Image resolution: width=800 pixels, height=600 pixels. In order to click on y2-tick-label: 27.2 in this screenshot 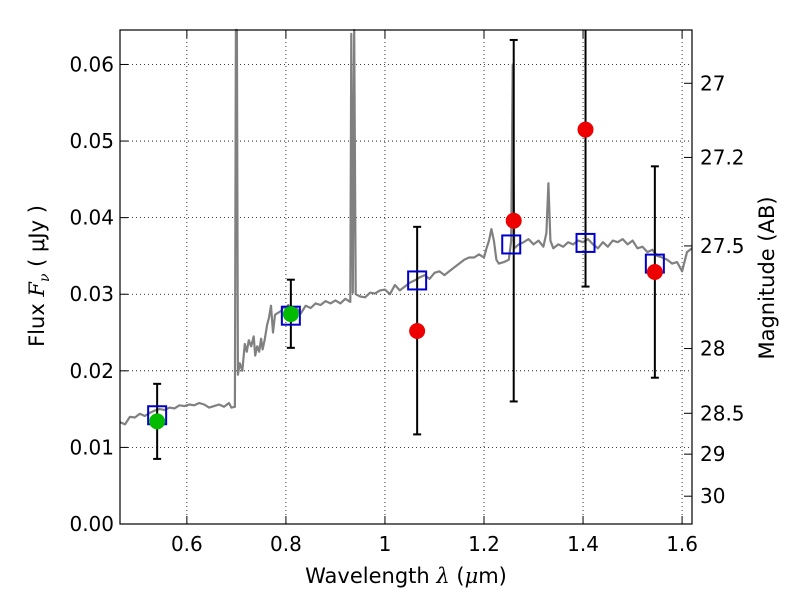, I will do `click(722, 157)`.